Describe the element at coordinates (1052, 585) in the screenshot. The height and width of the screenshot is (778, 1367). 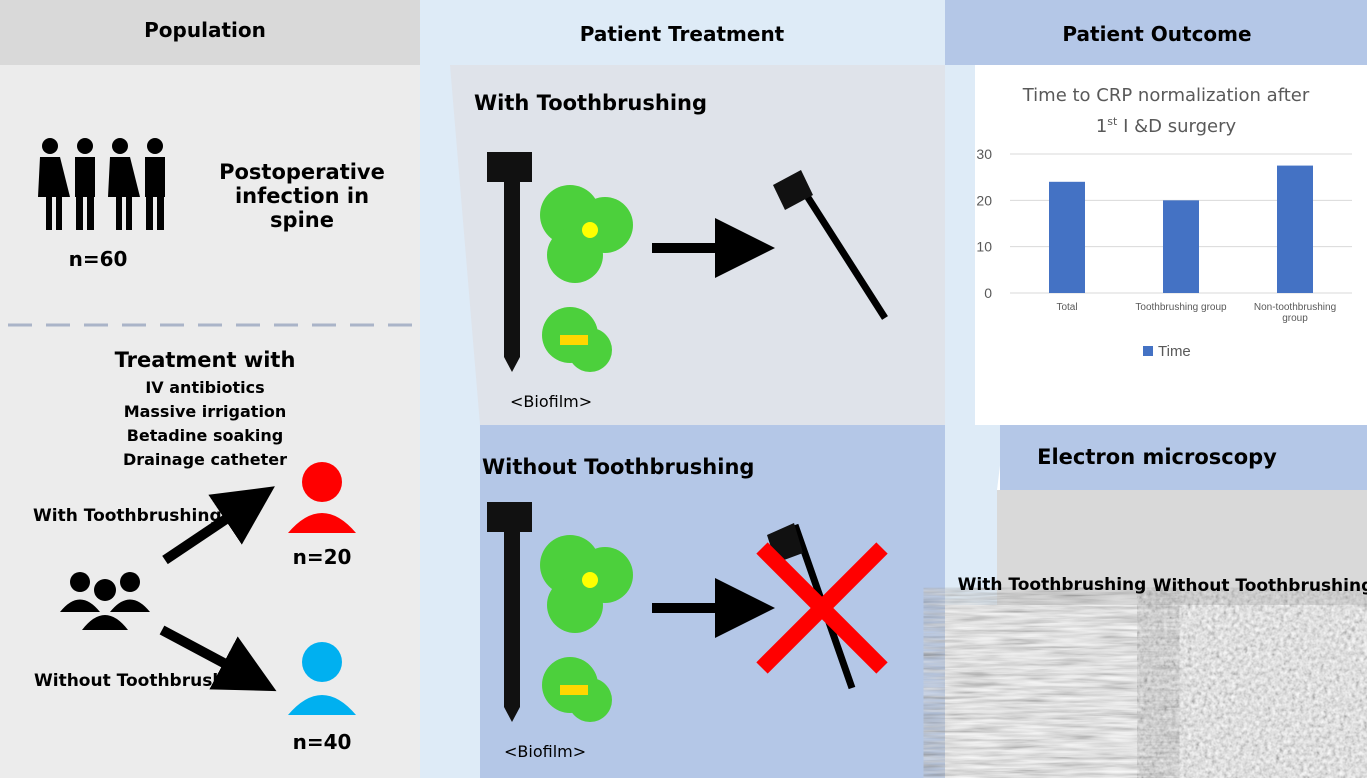
I see `image-label: With Toothbrushing` at that location.